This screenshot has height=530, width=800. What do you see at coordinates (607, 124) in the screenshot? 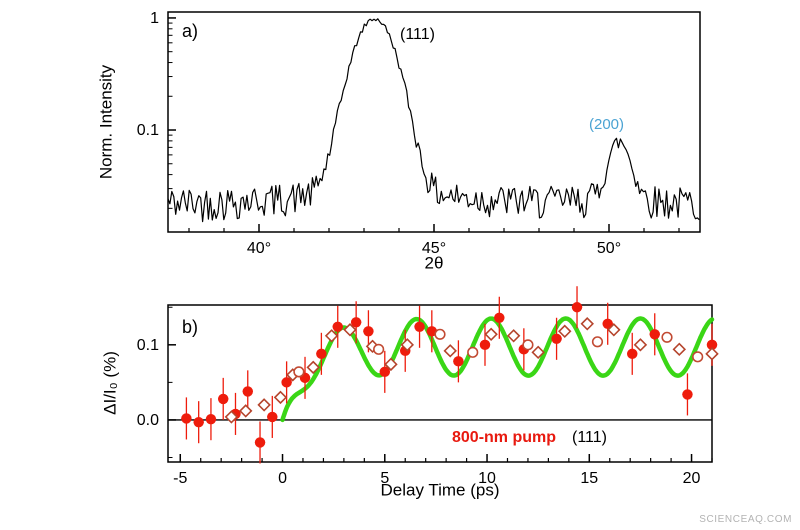
I see `peak-200-label: (200)` at bounding box center [607, 124].